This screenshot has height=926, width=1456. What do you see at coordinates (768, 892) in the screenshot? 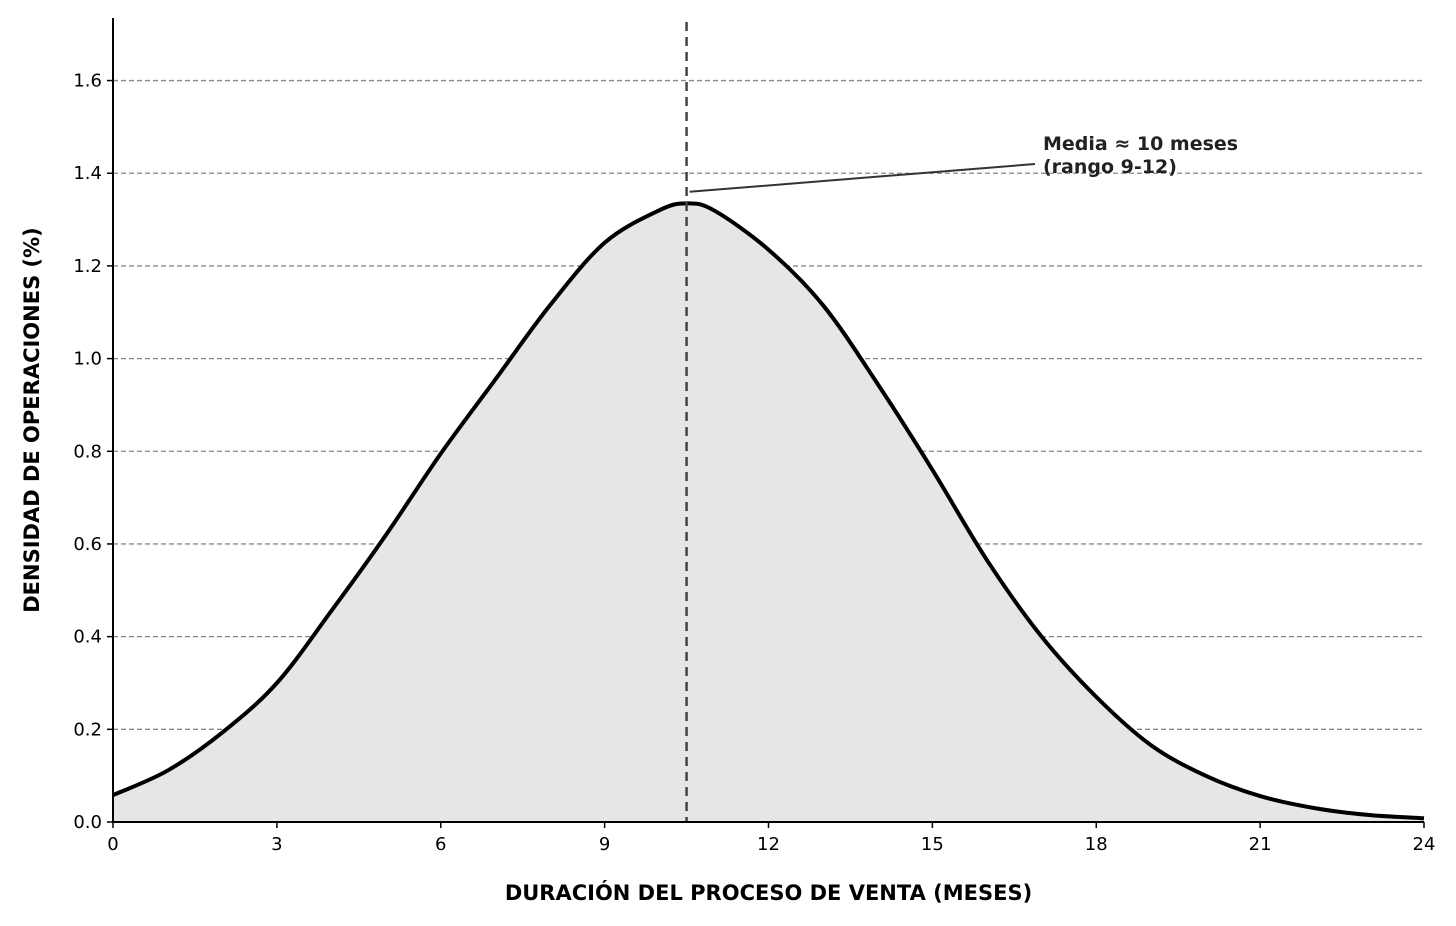
I see `x-axis-title: DURACIÓN DEL PROCESO DE VENTA (MESES)` at bounding box center [768, 892].